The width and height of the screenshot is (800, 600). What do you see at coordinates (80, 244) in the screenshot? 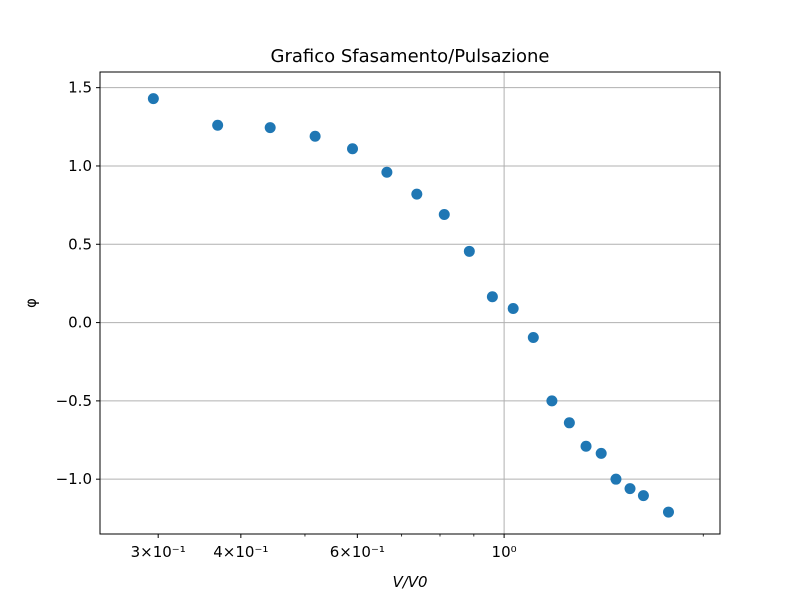
I see `y-tick-label: 0.5` at bounding box center [80, 244].